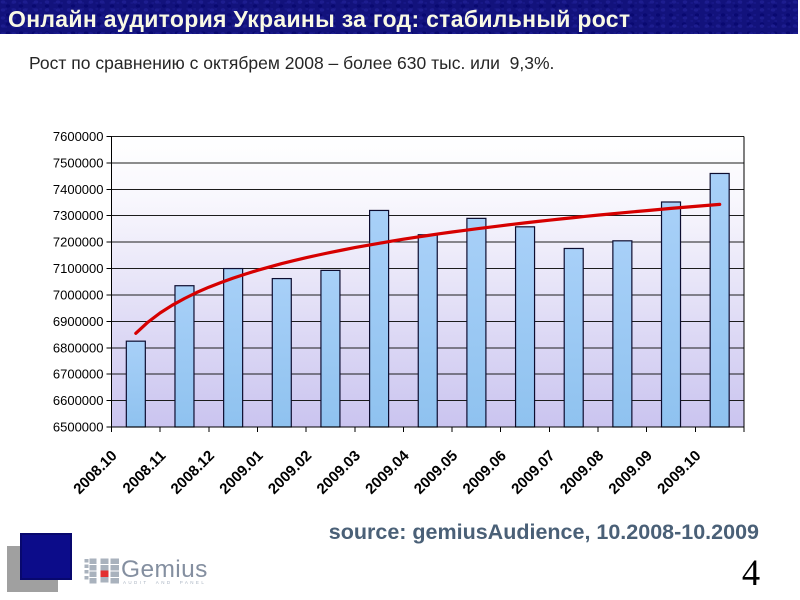 The height and width of the screenshot is (600, 800). What do you see at coordinates (78, 400) in the screenshot?
I see `svg-text: 6600000` at bounding box center [78, 400].